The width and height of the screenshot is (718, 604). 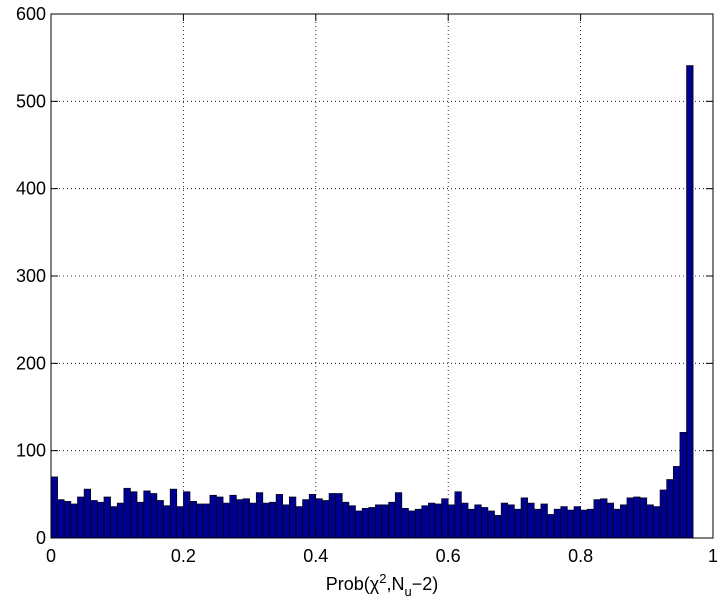 I want to click on y-tick-label: 100, so click(x=31, y=451).